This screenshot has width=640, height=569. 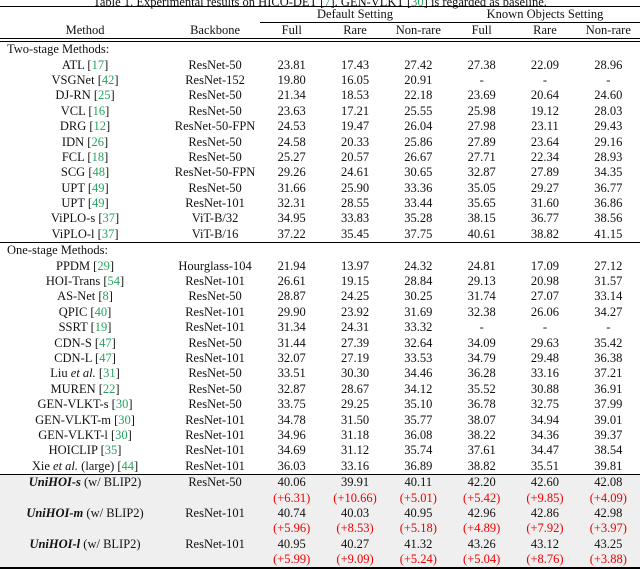 I want to click on value-cell: 24.25, so click(x=355, y=296).